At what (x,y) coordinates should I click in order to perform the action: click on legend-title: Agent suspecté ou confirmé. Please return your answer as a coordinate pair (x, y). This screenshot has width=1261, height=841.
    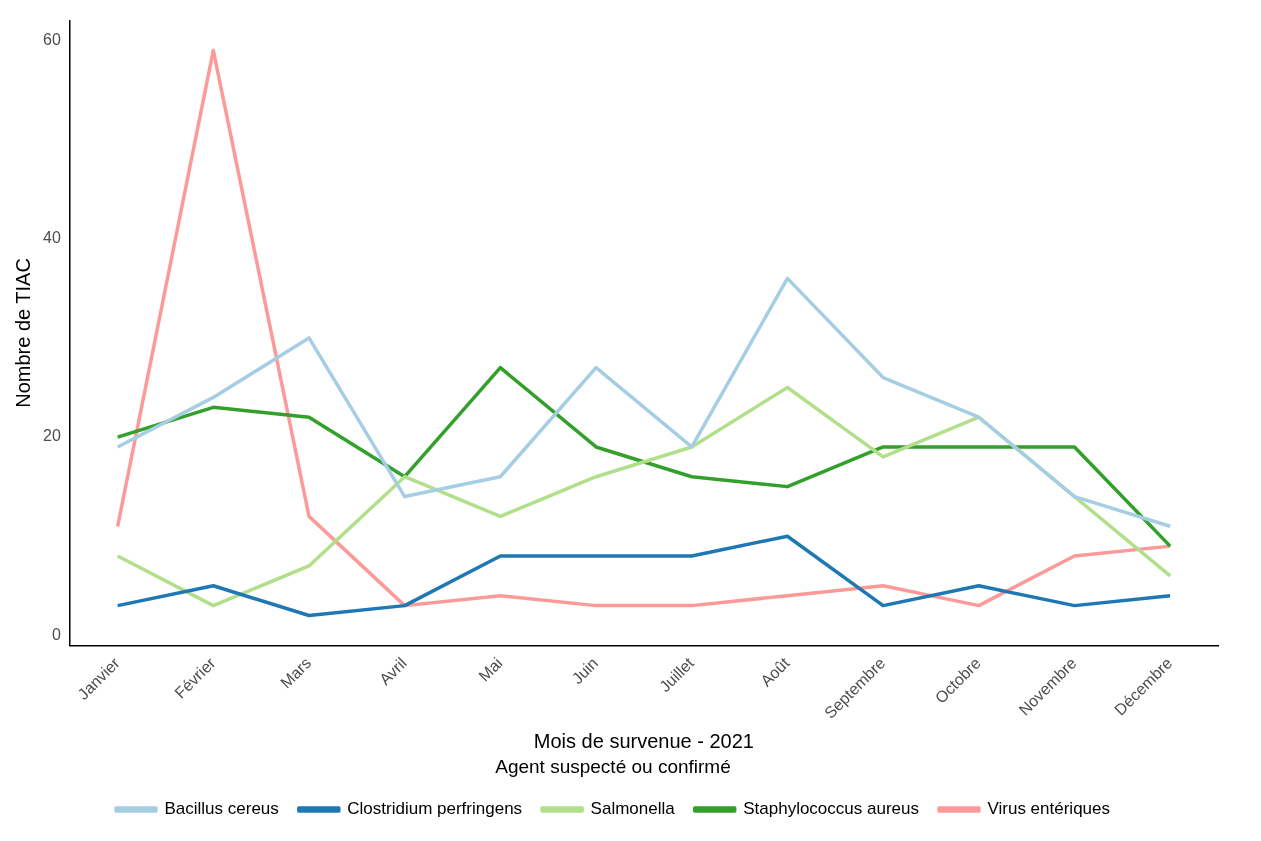
    Looking at the image, I should click on (613, 766).